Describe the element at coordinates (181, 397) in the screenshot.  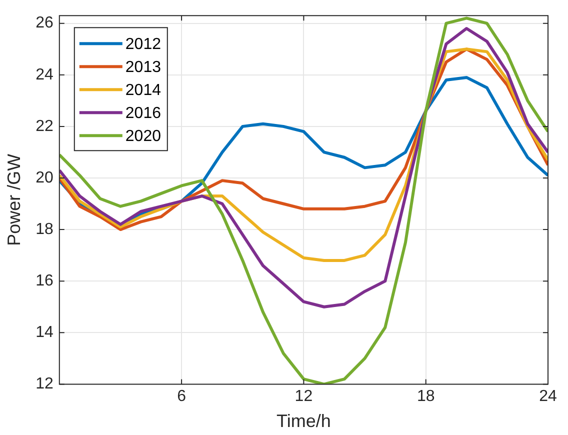
I see `x-tick-label: 6` at that location.